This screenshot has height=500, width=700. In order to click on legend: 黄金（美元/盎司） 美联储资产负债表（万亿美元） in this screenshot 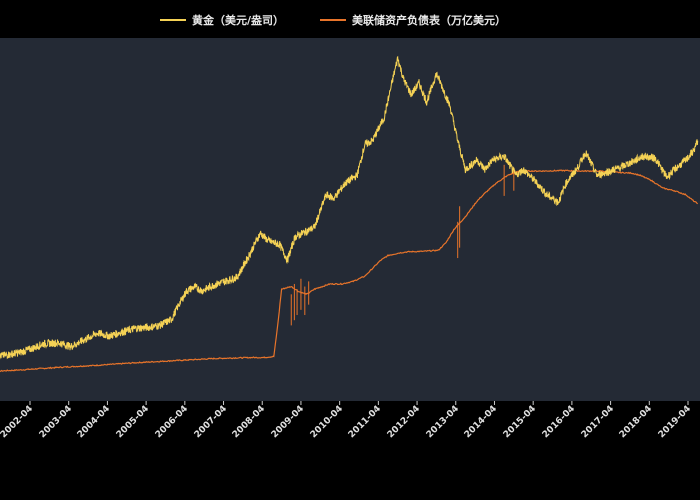, I will do `click(350, 19)`.